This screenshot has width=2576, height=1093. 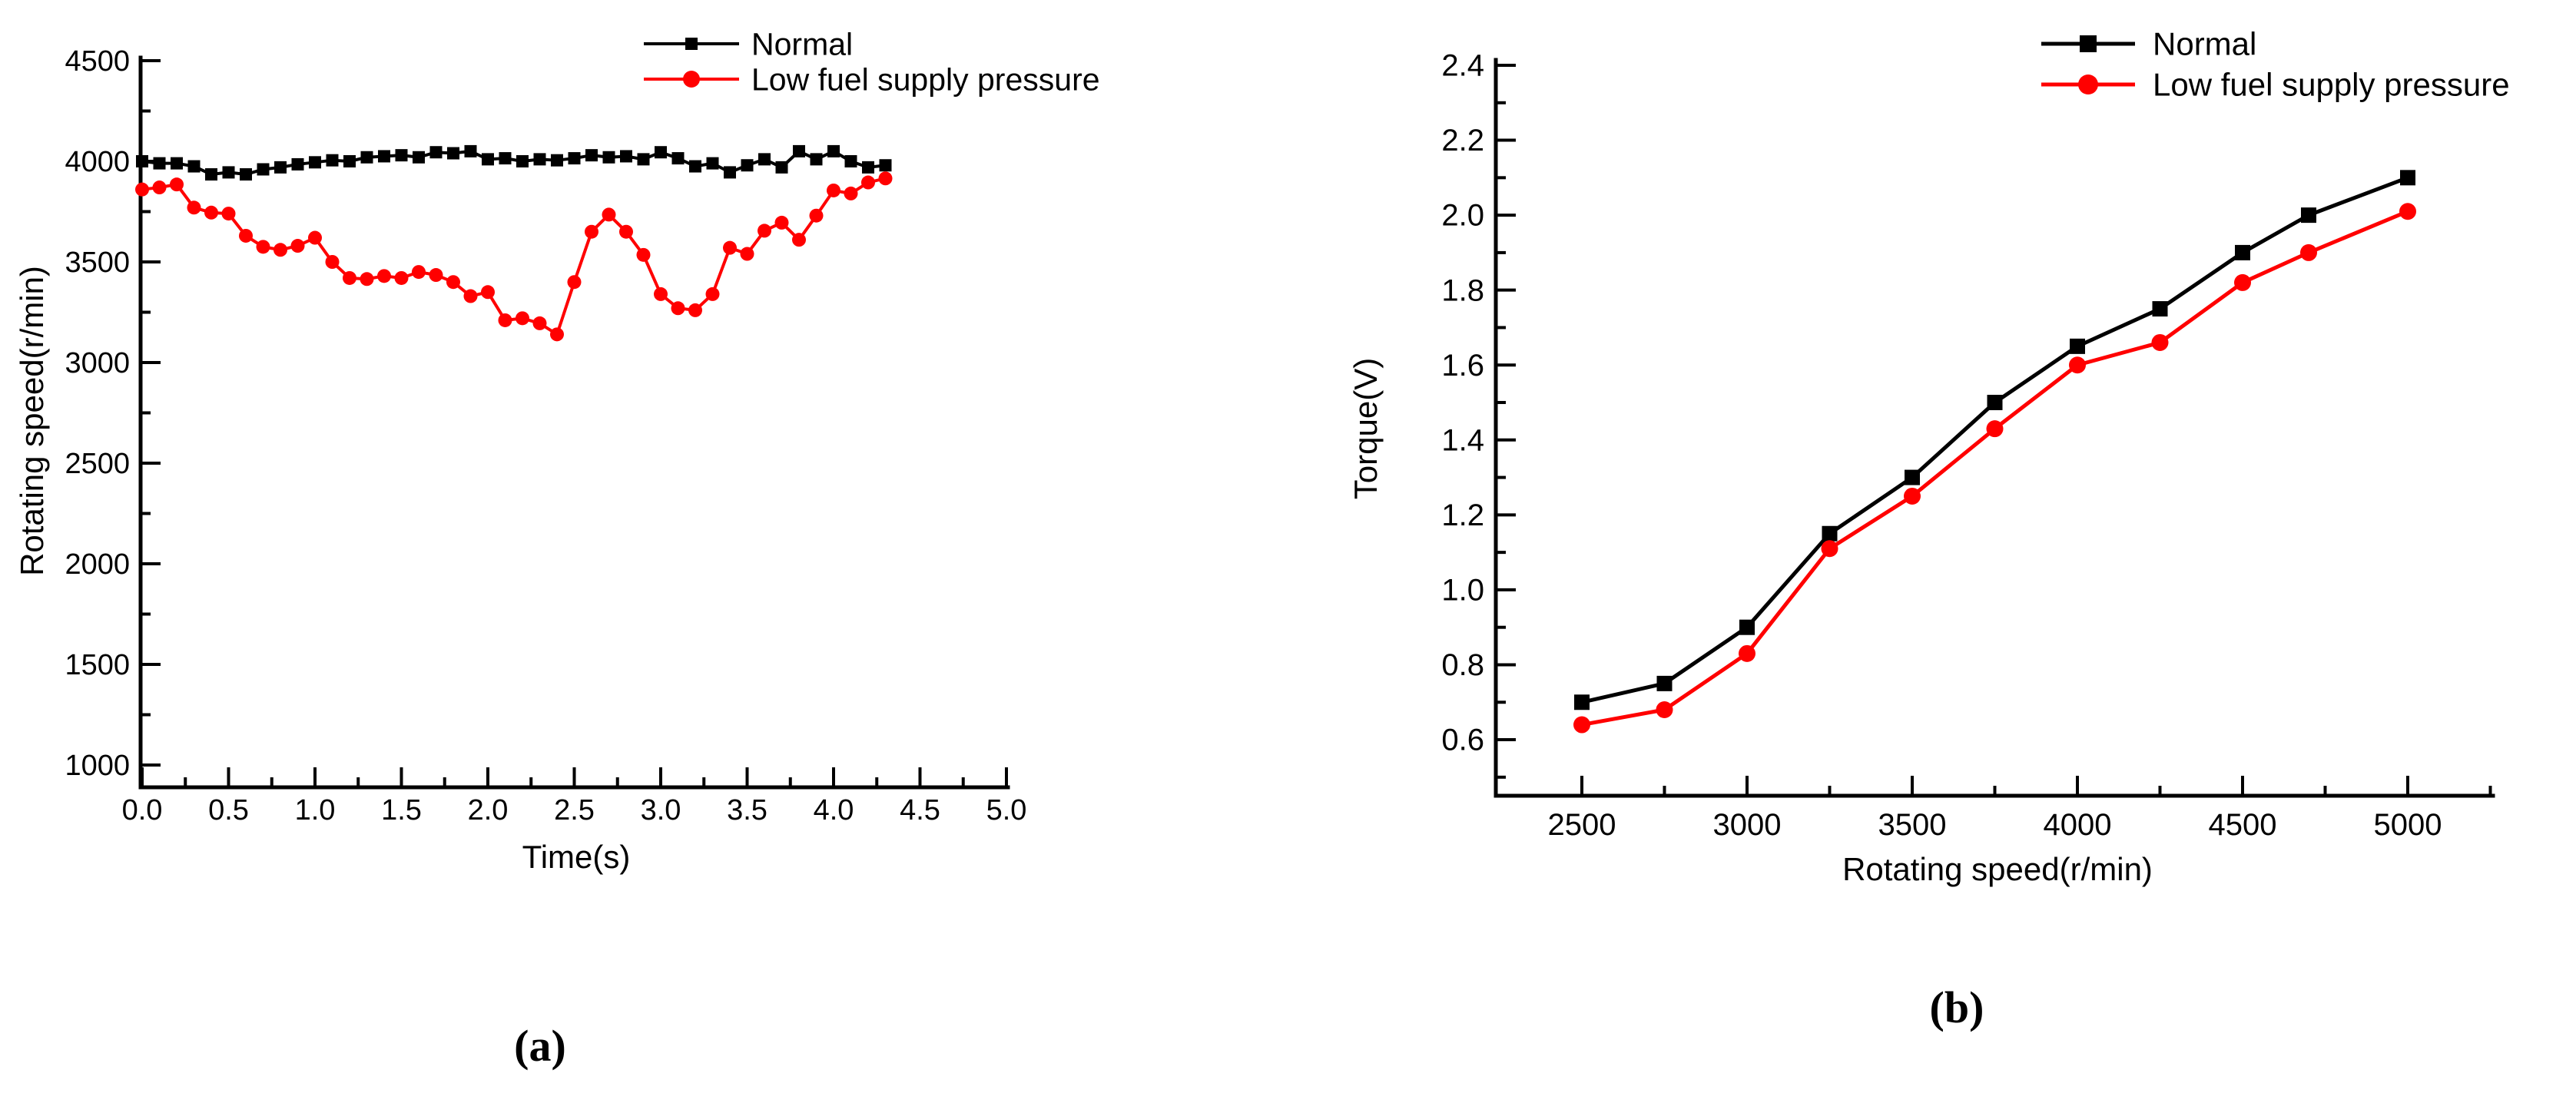 I want to click on panel-a-x-tick-label: 4.0, so click(x=834, y=810).